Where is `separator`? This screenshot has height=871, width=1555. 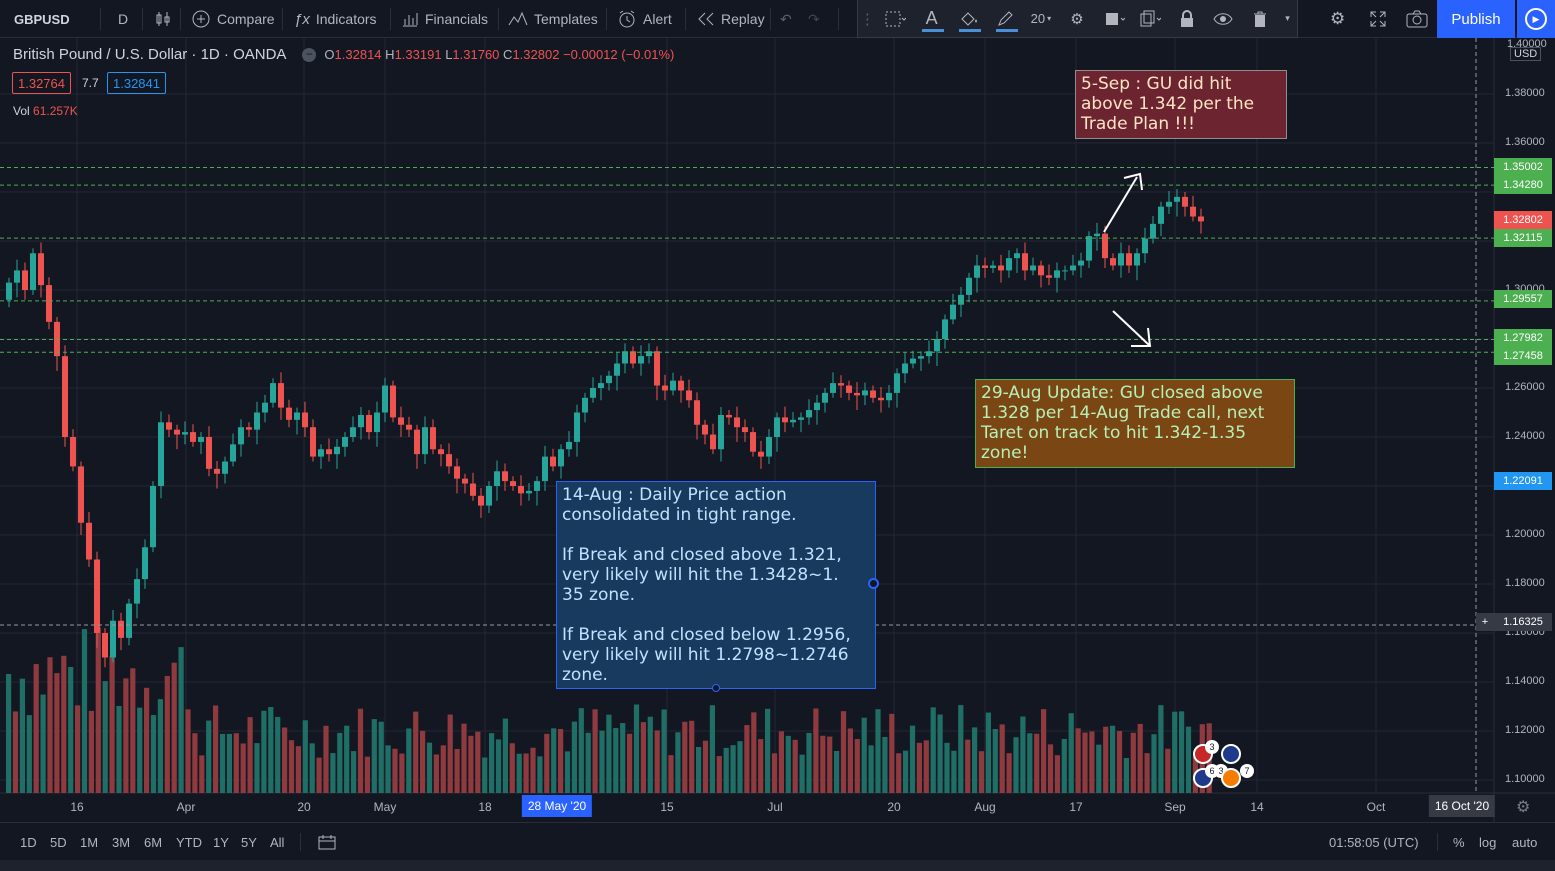 separator is located at coordinates (606, 19).